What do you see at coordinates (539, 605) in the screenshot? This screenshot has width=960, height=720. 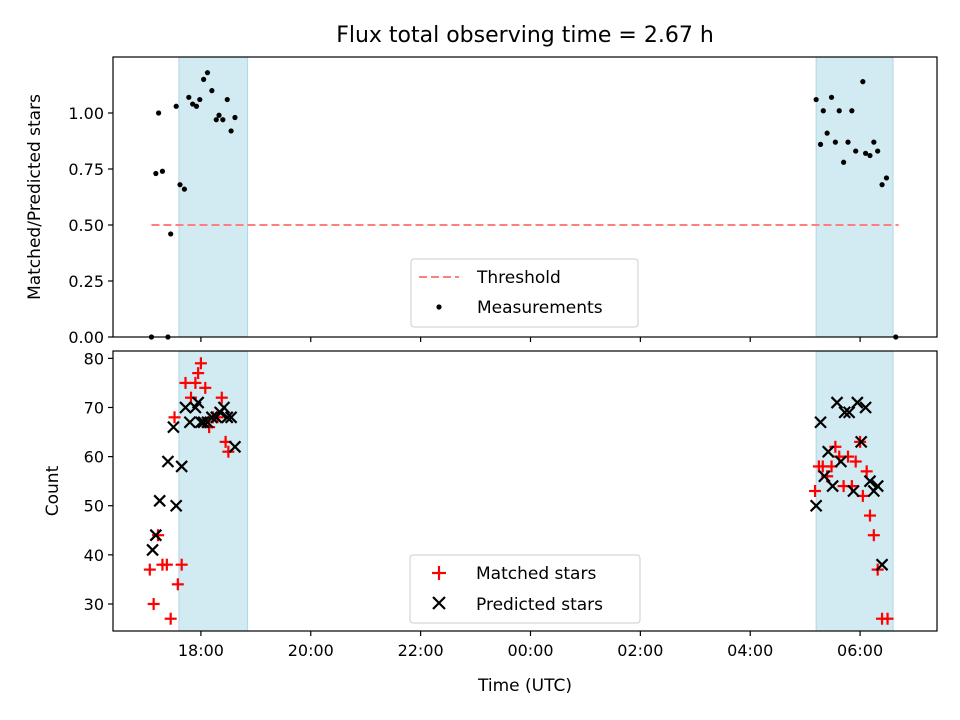 I see `legend-predicted-label: Predicted stars` at bounding box center [539, 605].